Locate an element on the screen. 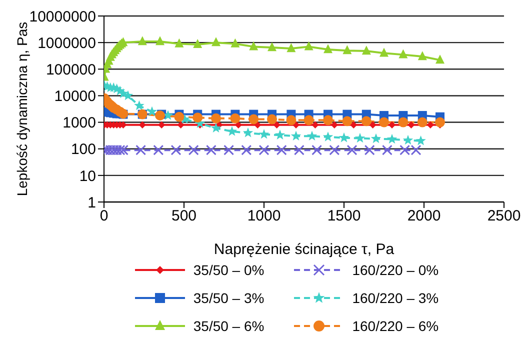  y-tick-label: 1000 is located at coordinates (79, 123).